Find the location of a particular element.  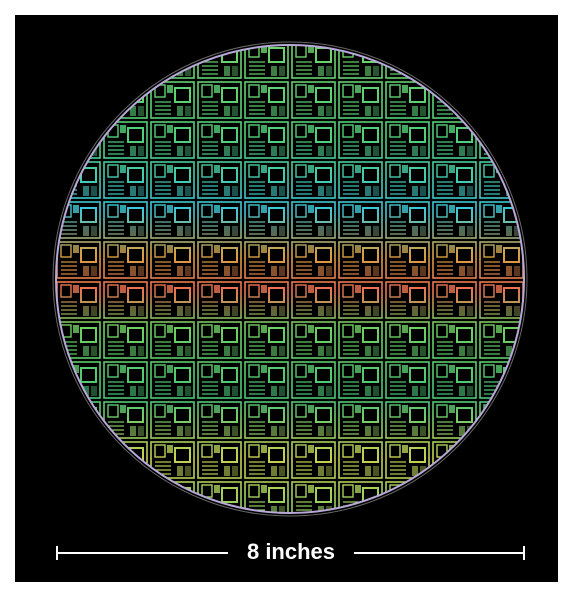

scale-bar is located at coordinates (290, 553).